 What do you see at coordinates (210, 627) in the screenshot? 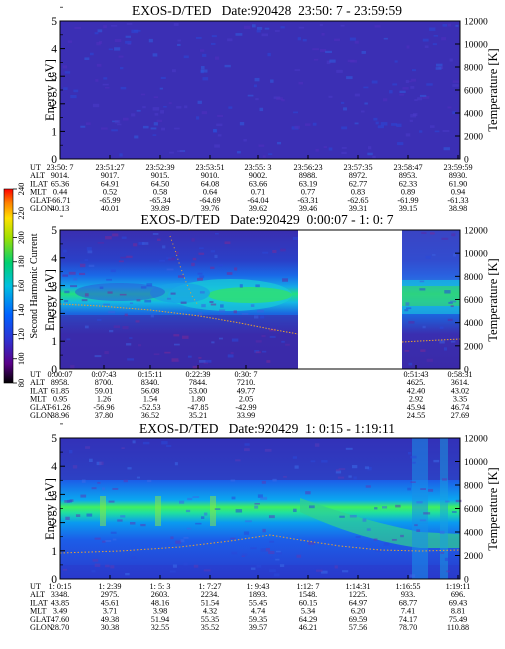
I see `table-cell: 35.52` at bounding box center [210, 627].